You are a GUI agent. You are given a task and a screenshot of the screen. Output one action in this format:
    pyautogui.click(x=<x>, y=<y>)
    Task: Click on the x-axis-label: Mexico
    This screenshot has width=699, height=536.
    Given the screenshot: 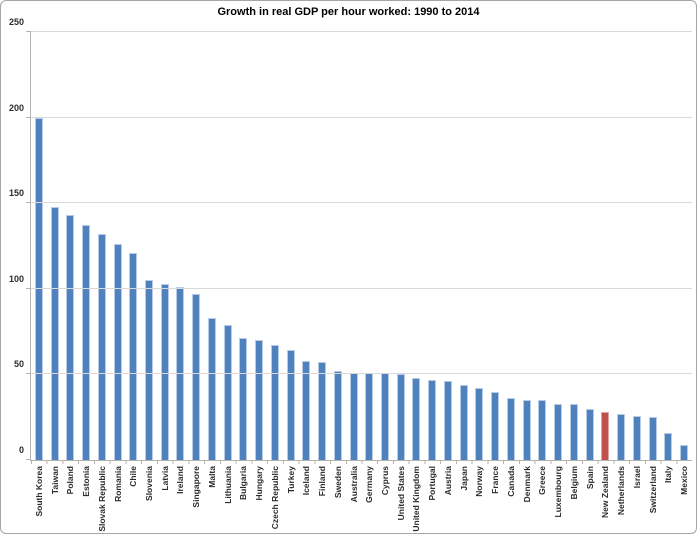 What is the action you would take?
    pyautogui.click(x=683, y=480)
    